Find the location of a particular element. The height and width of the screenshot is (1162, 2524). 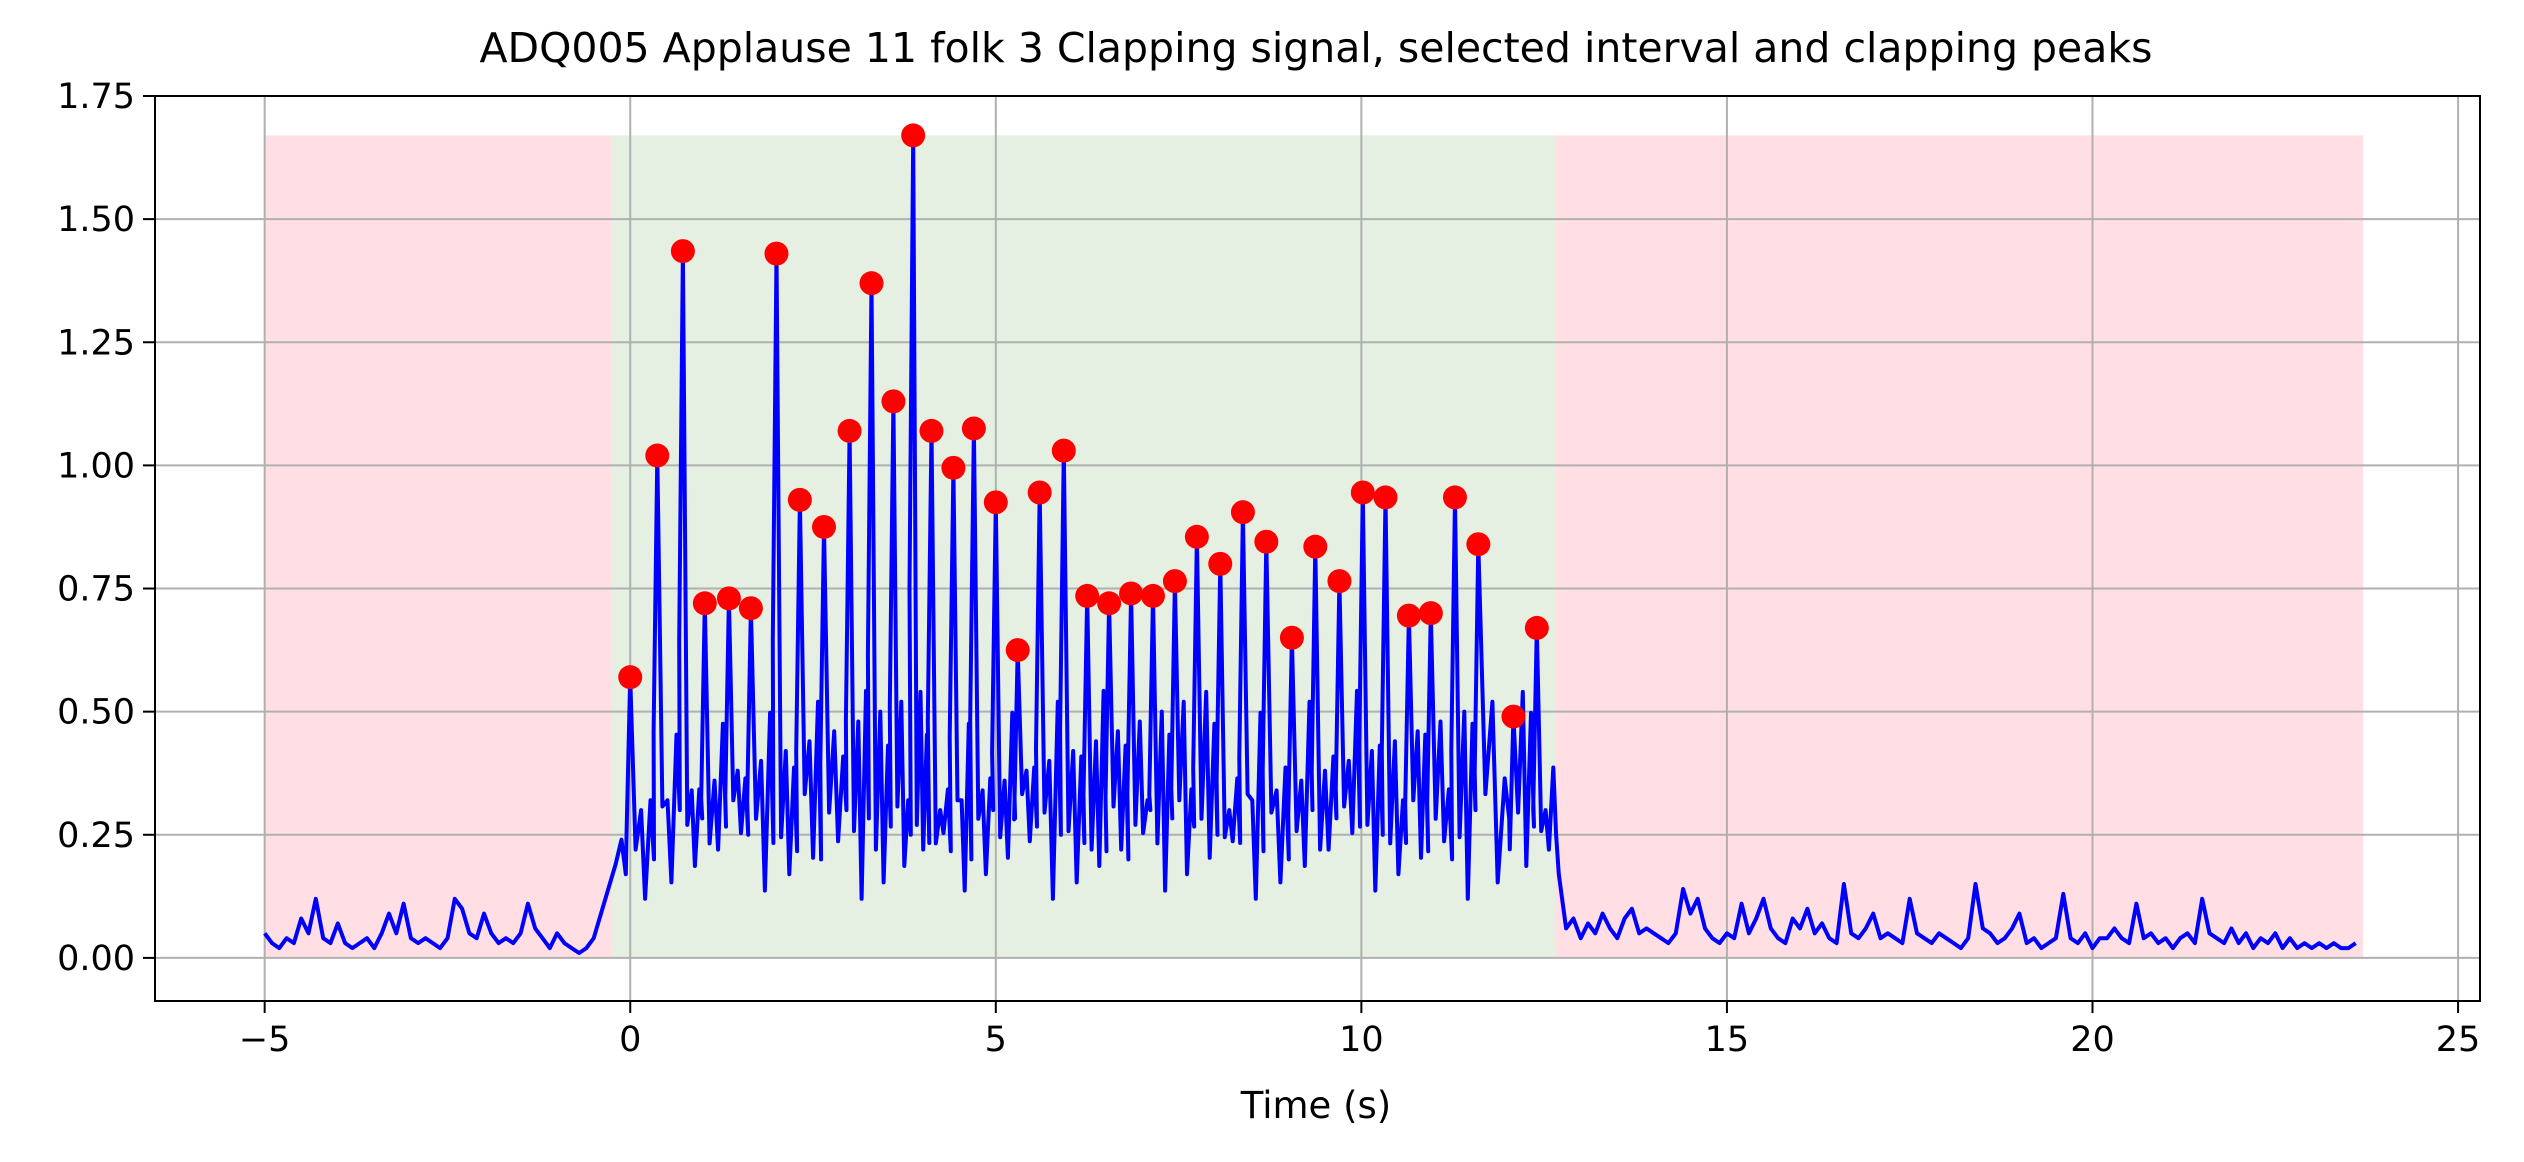

y-tick-label: 0.75 is located at coordinates (96, 590).